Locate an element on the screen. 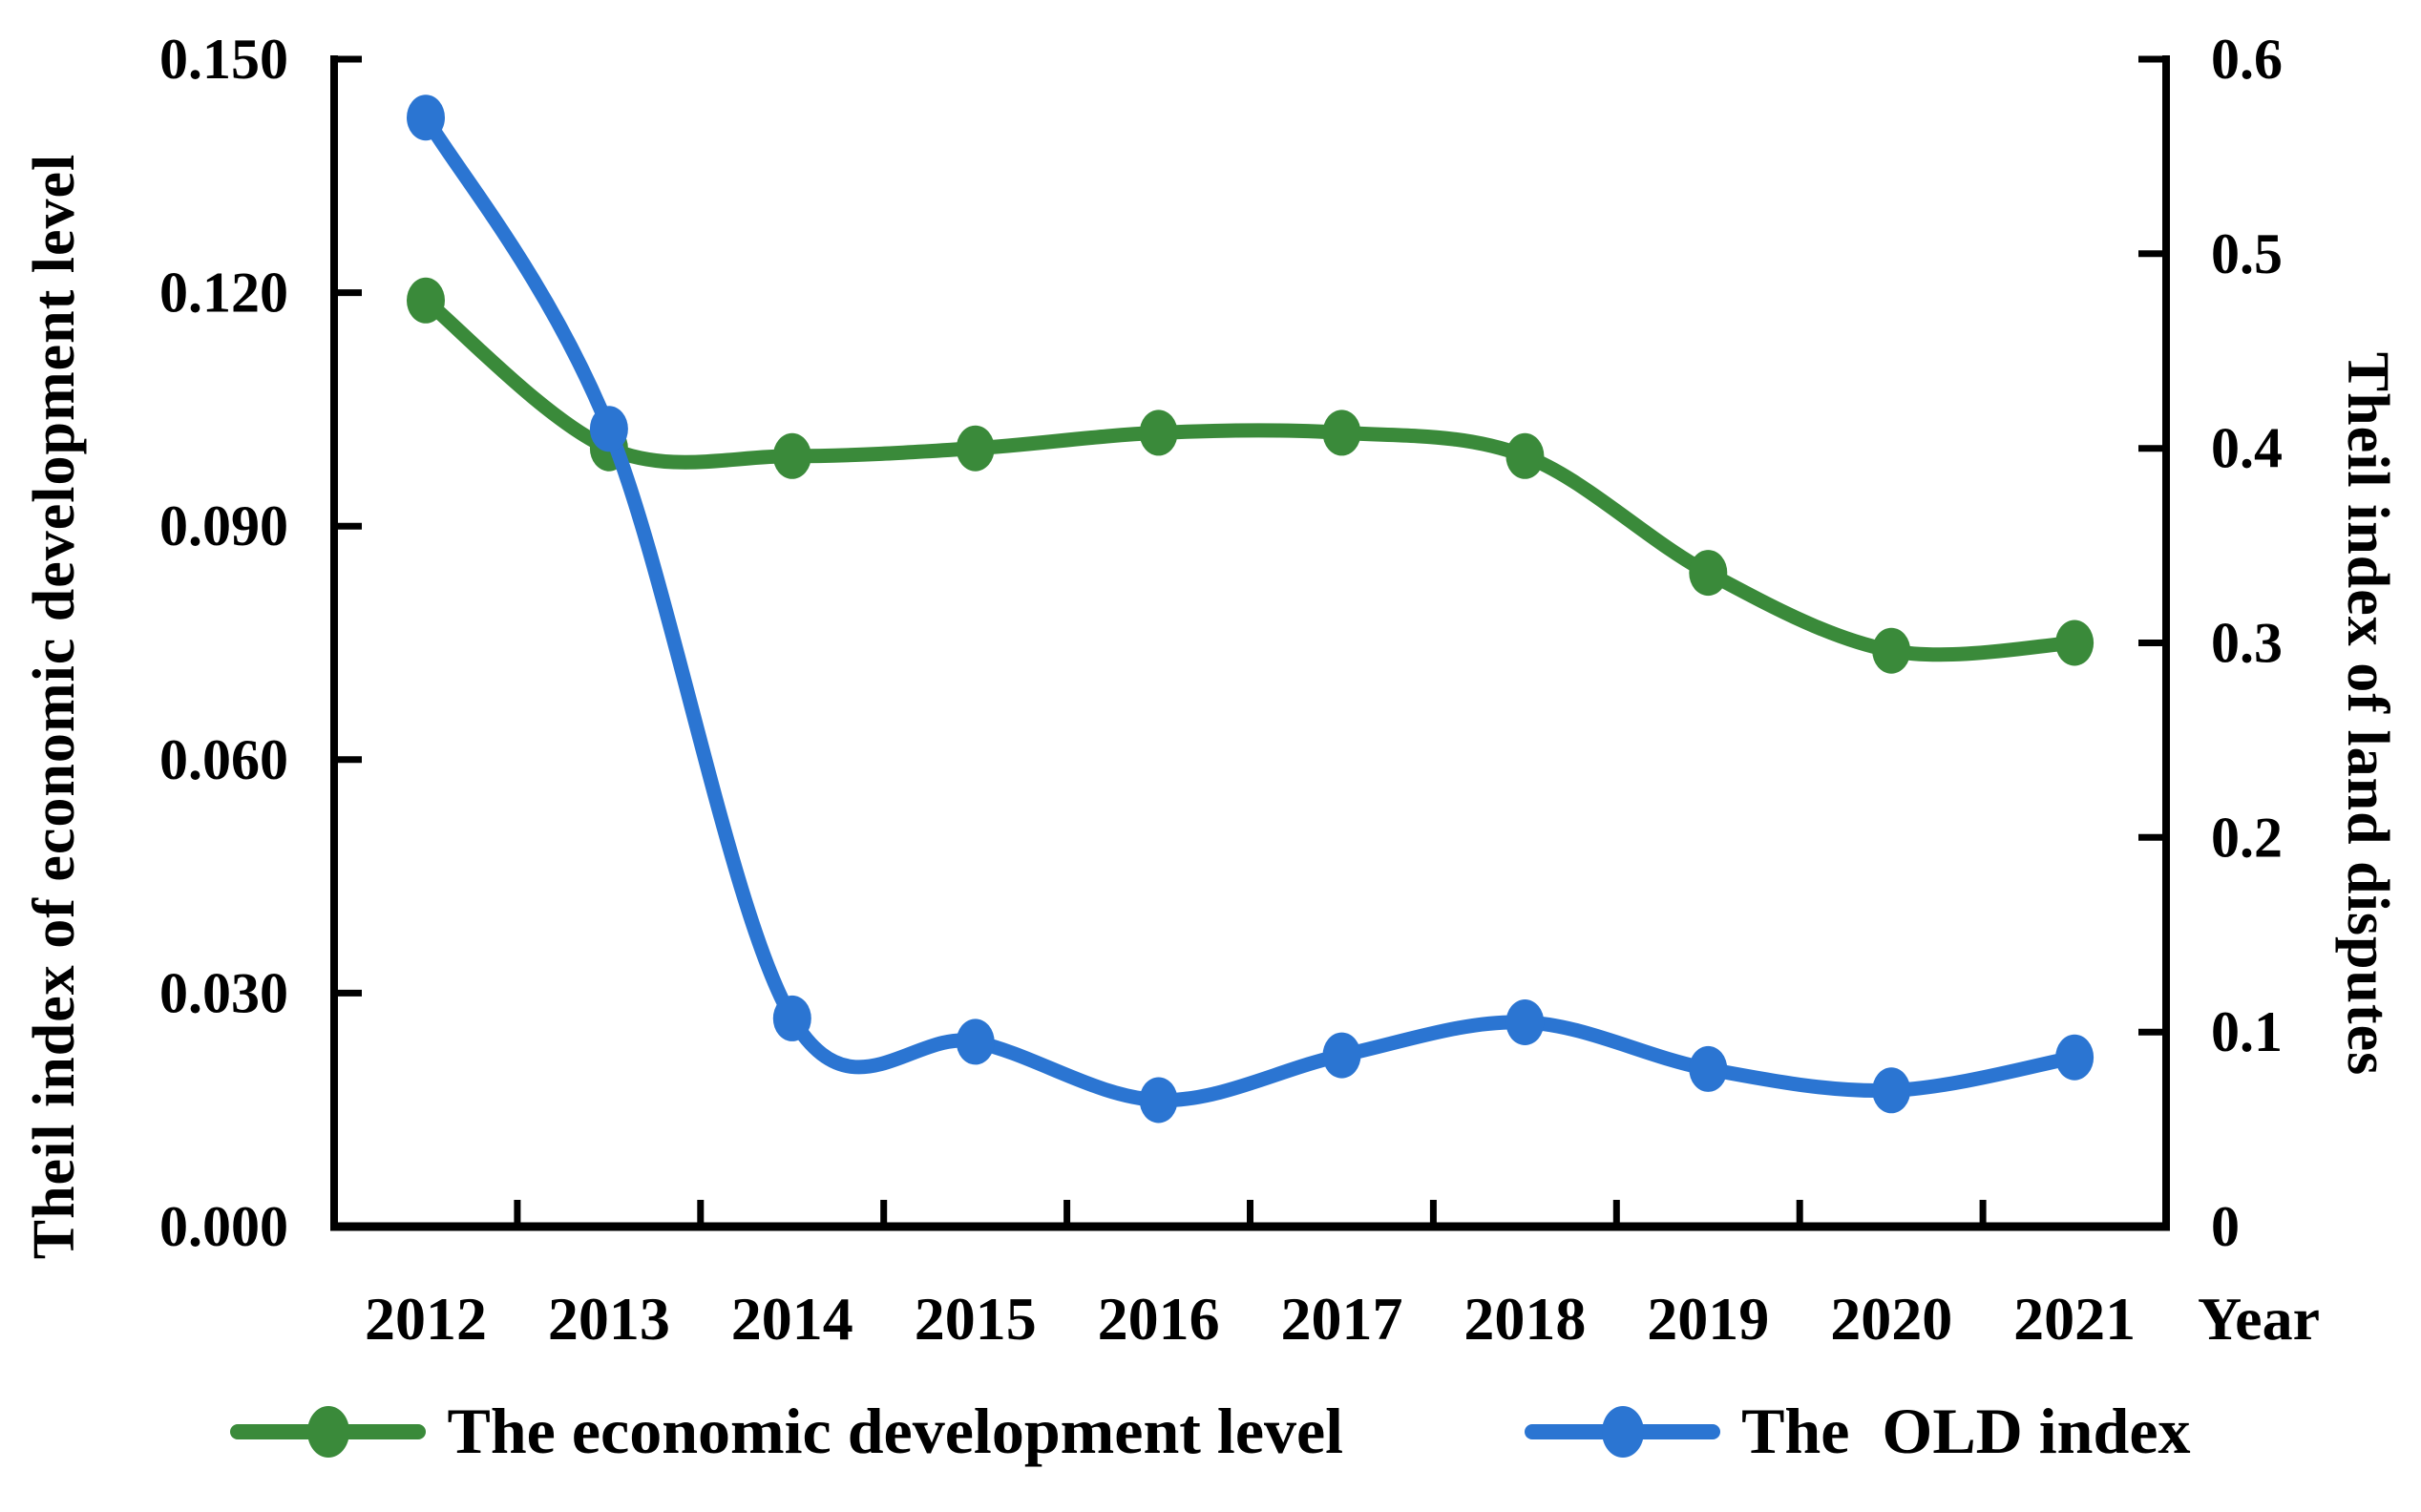 The width and height of the screenshot is (2421, 1512). x-axis-title: Year is located at coordinates (2259, 1319).